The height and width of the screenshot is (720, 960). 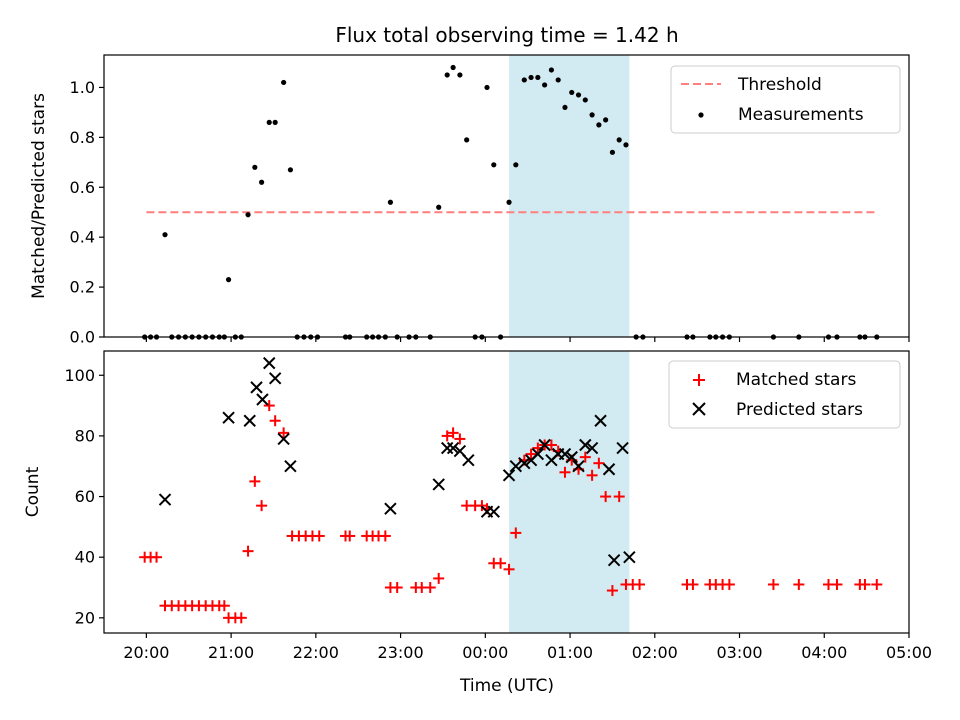 What do you see at coordinates (84, 496) in the screenshot?
I see `bottom-y-axis: 20 40 60 80 100` at bounding box center [84, 496].